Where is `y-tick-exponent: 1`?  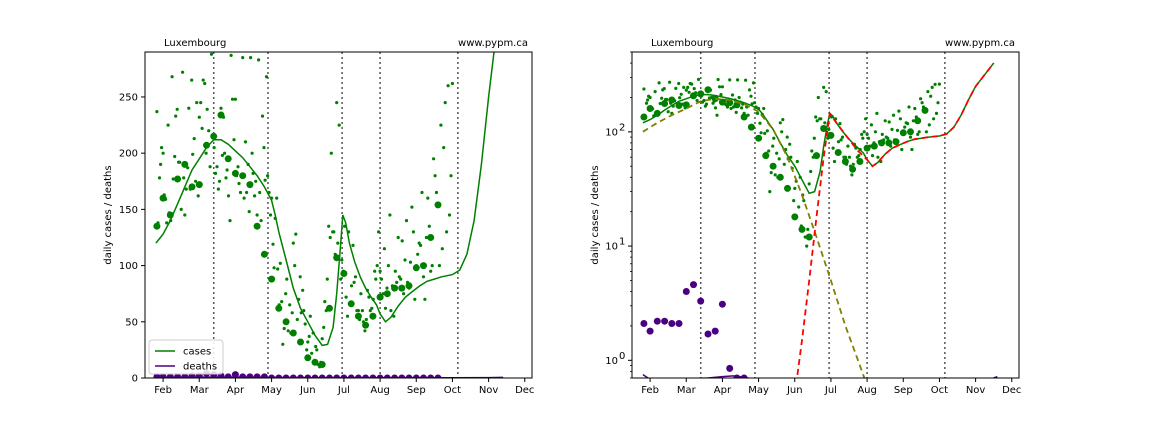 y-tick-exponent: 1 is located at coordinates (622, 242).